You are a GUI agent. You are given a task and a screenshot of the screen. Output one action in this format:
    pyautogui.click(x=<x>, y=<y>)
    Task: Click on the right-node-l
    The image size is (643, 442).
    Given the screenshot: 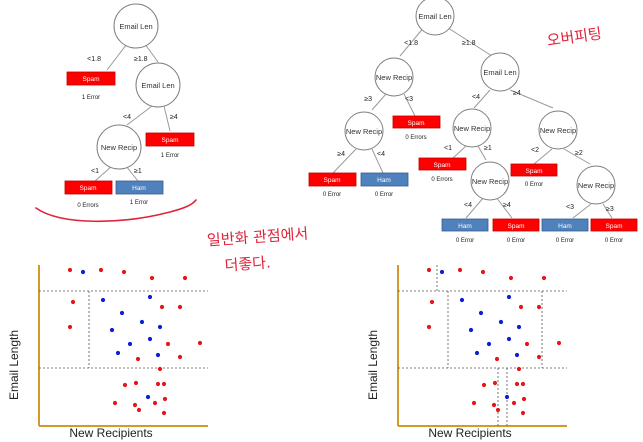 What is the action you would take?
    pyautogui.click(x=394, y=77)
    